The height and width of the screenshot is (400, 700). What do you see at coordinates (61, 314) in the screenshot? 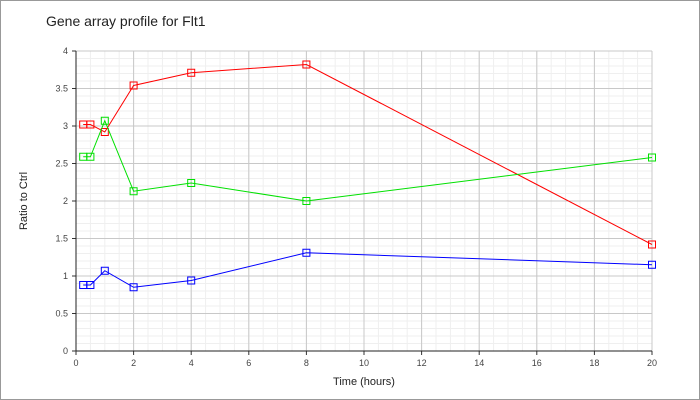
I see `y-tick-label: 0.5` at bounding box center [61, 314].